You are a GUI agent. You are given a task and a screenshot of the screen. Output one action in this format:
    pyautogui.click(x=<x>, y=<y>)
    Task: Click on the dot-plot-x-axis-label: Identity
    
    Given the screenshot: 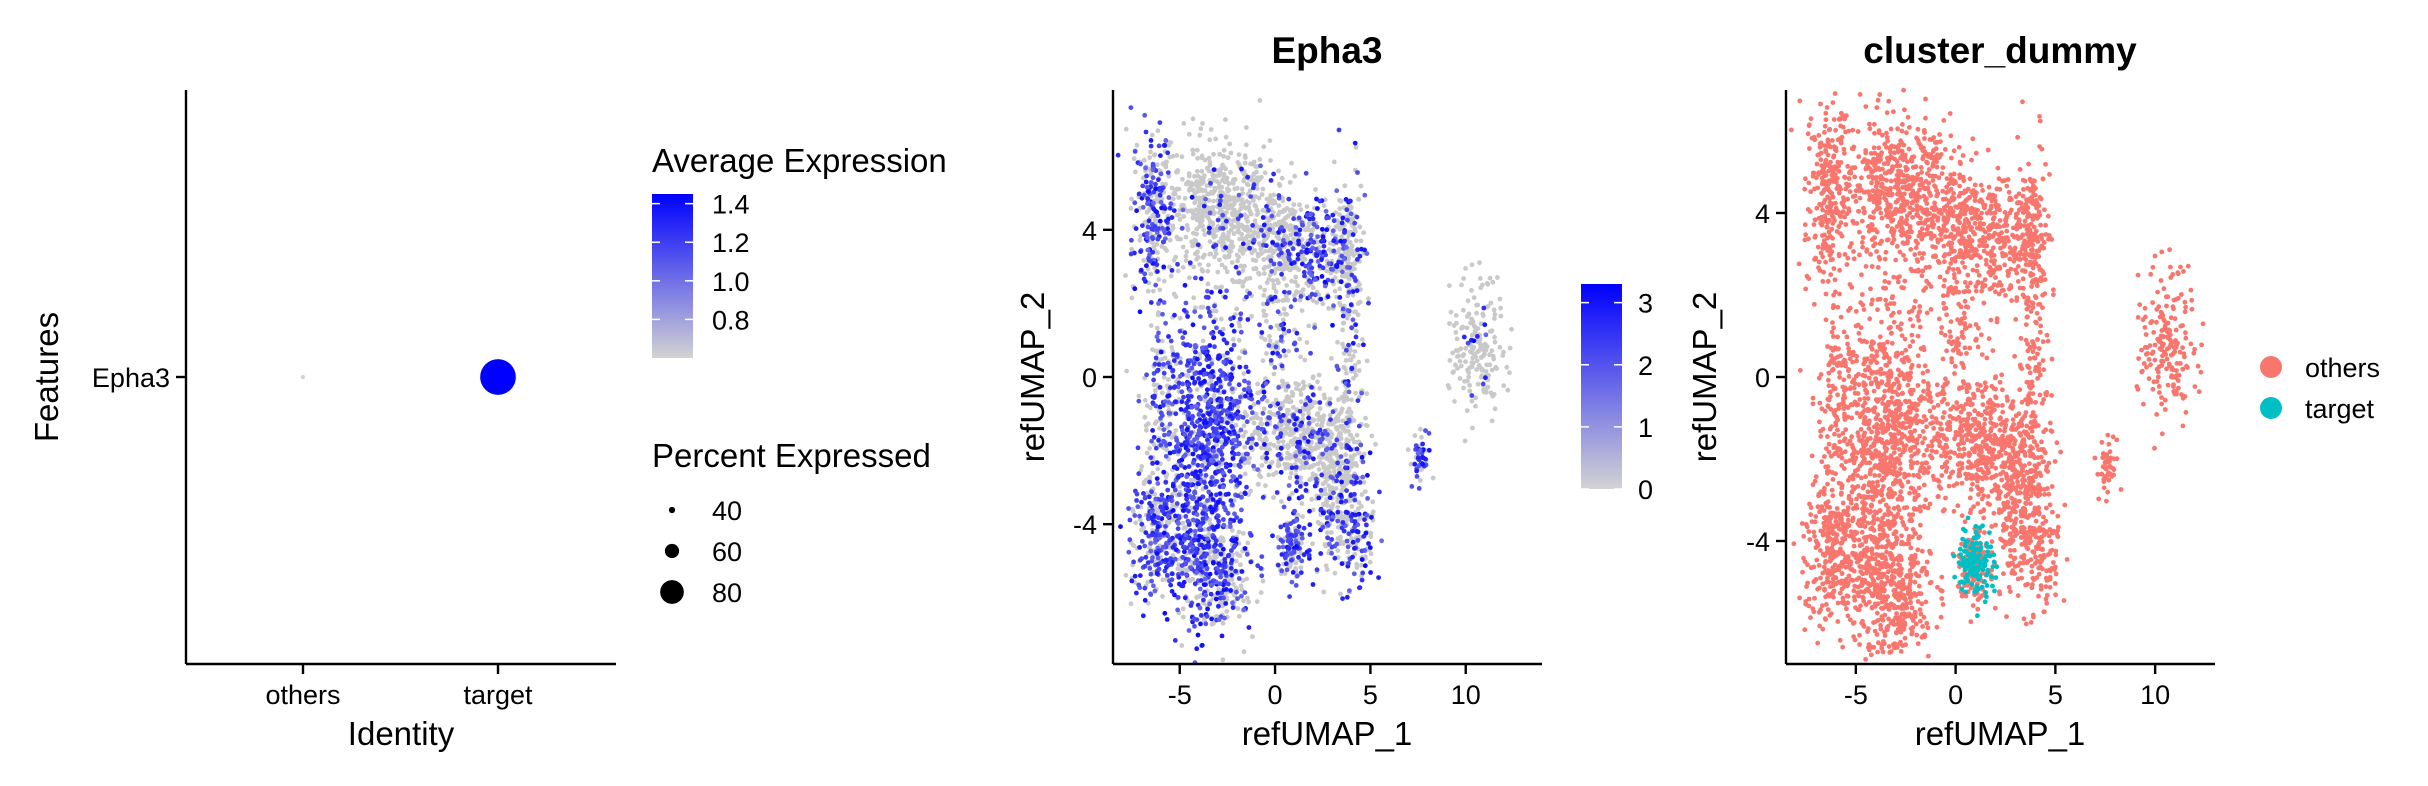 What is the action you would take?
    pyautogui.click(x=401, y=733)
    